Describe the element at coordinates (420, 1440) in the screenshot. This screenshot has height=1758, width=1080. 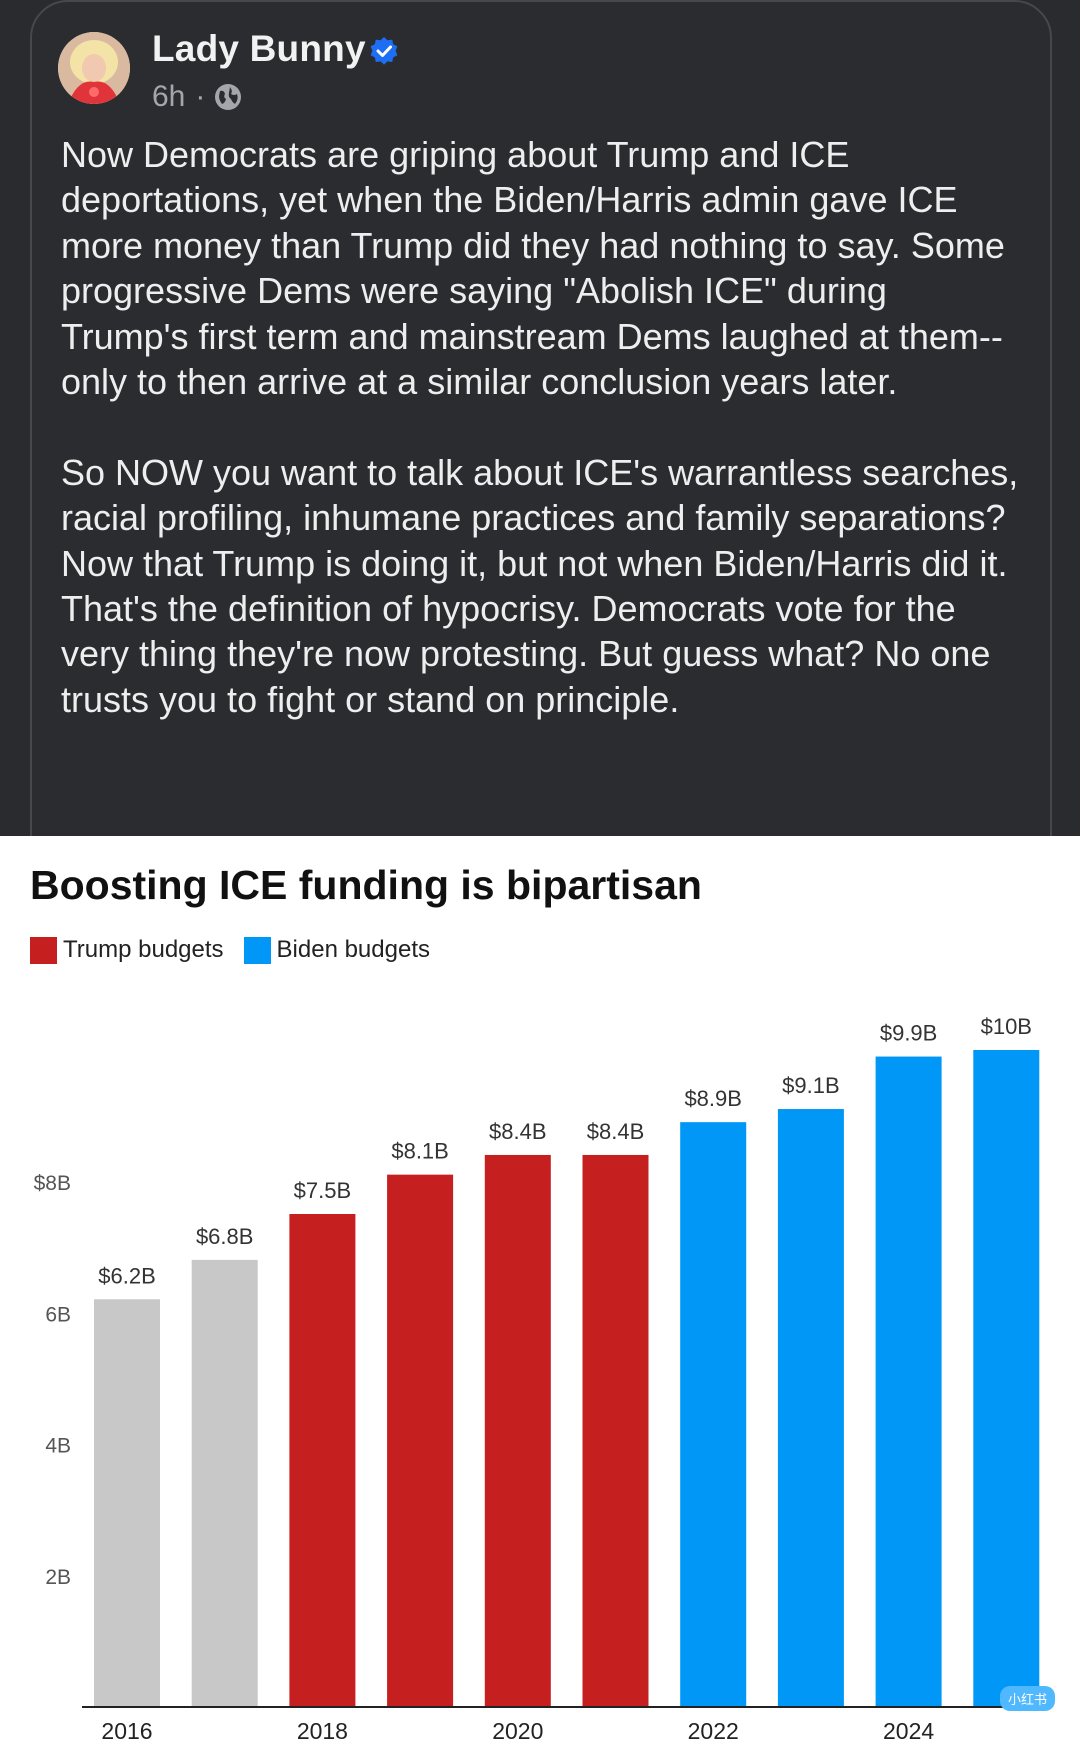
I see `bar-2019` at that location.